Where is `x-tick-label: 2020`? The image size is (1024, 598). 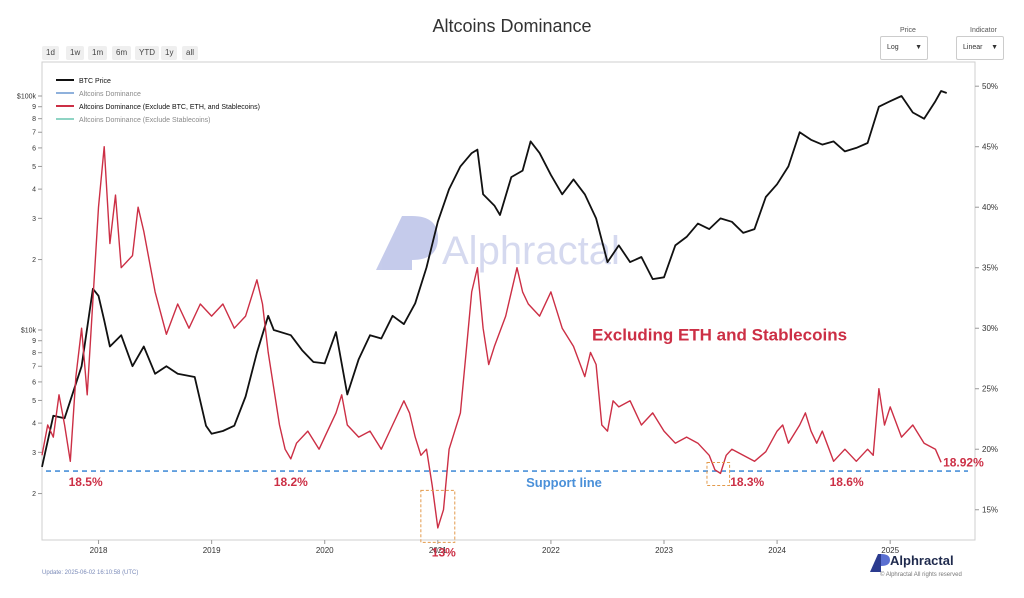
x-tick-label: 2020 is located at coordinates (325, 550).